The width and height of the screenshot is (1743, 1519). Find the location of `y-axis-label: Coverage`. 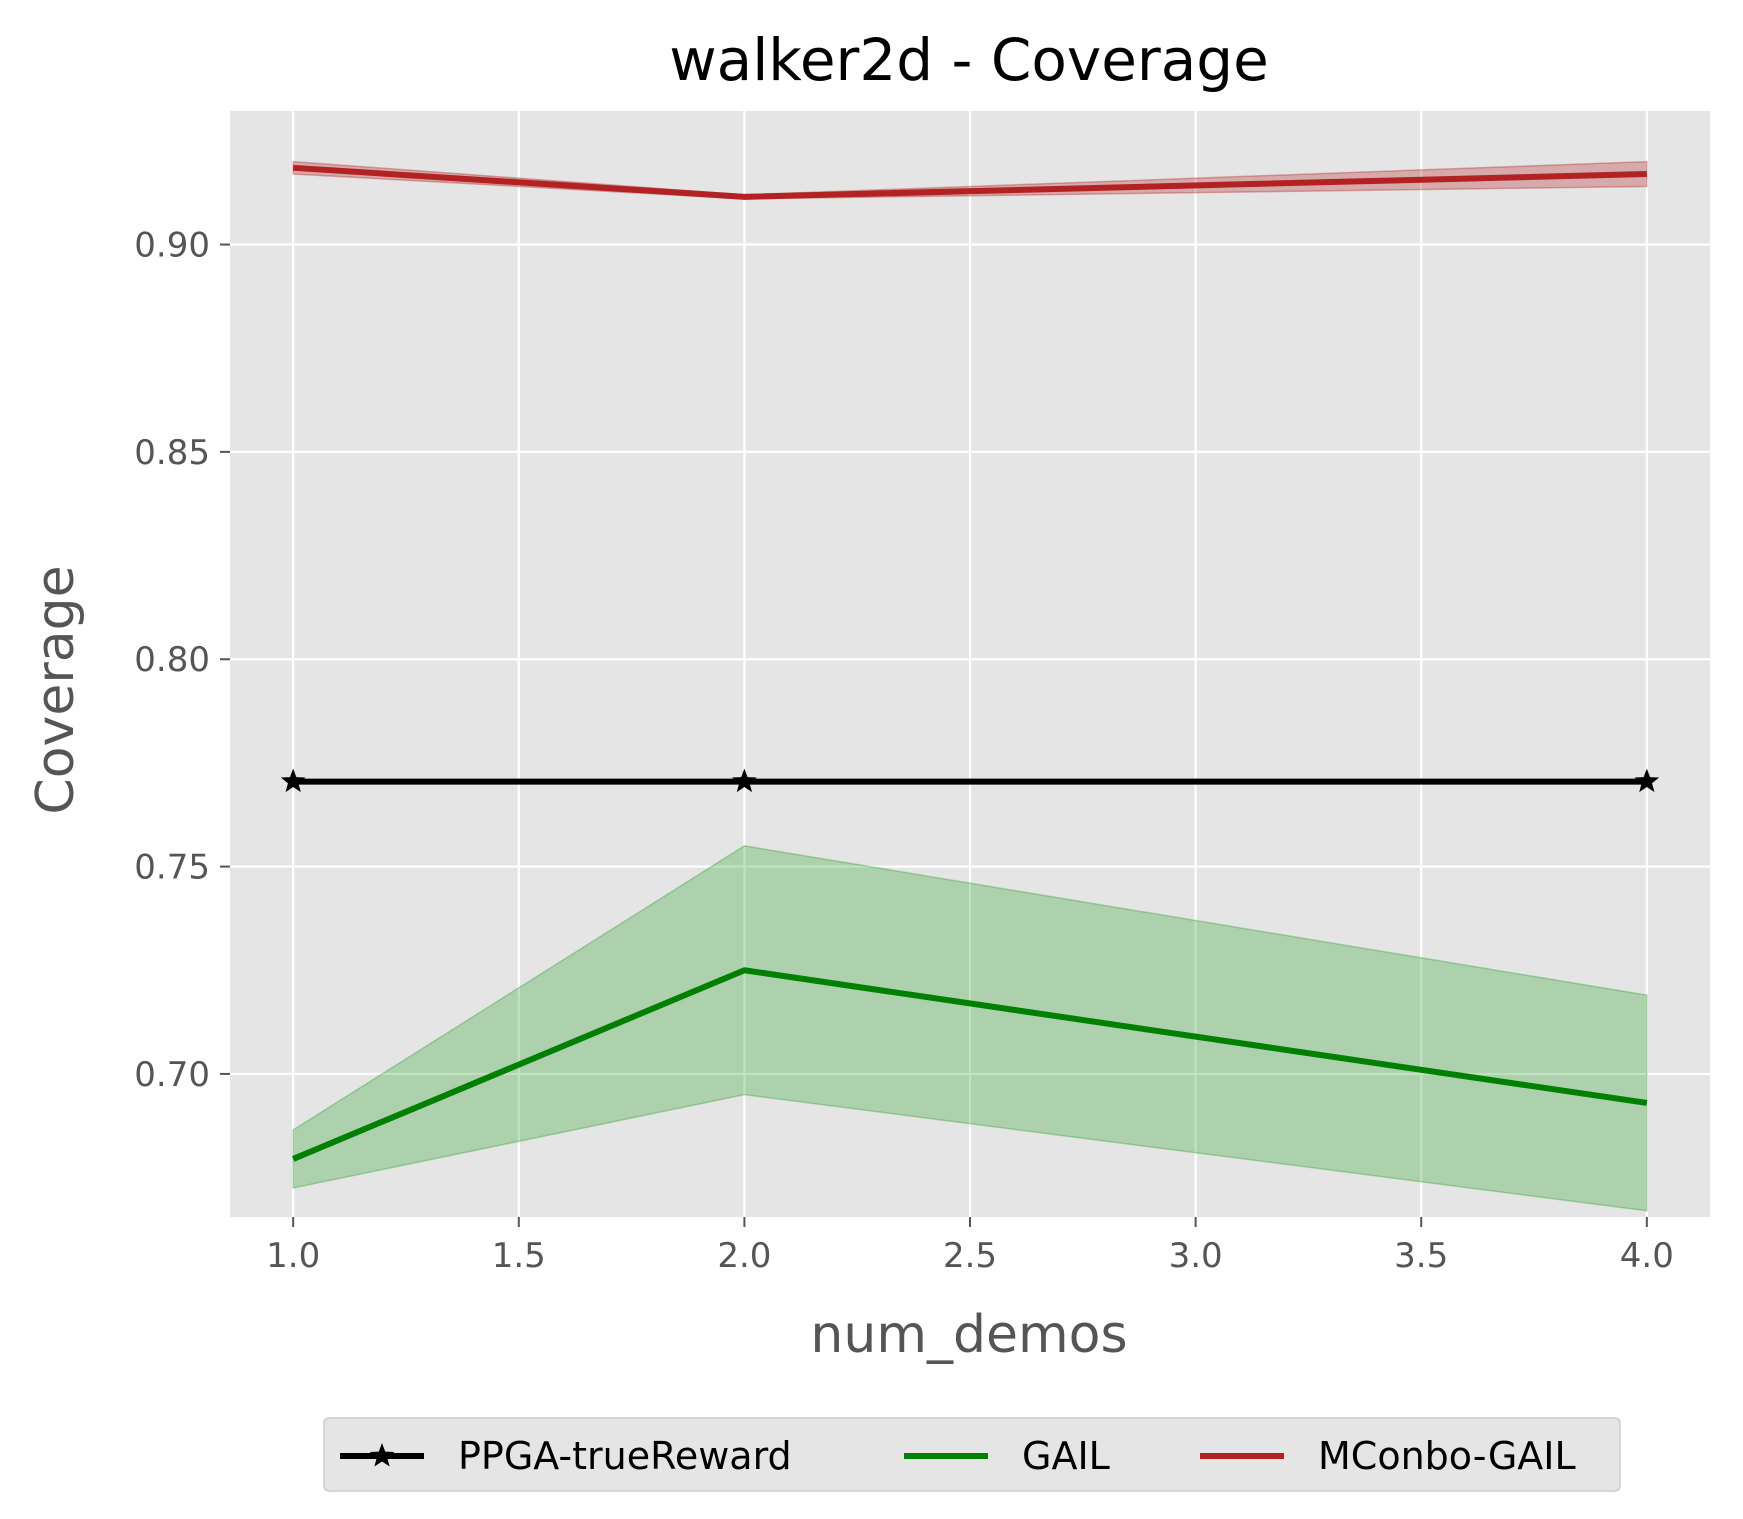

y-axis-label: Coverage is located at coordinates (56, 689).